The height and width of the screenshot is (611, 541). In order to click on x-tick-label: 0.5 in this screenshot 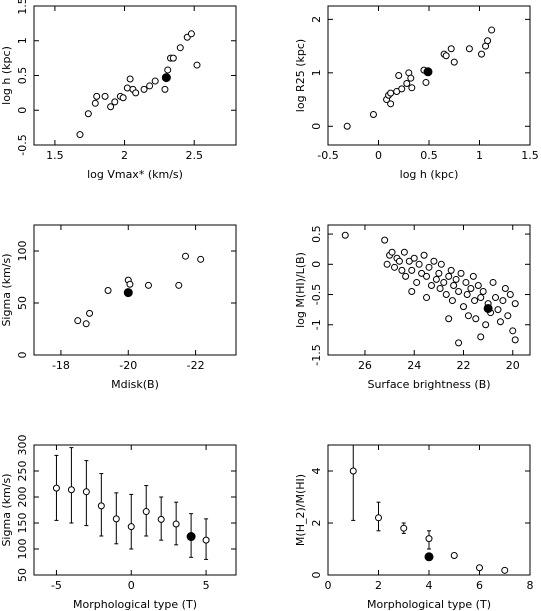, I will do `click(429, 155)`.